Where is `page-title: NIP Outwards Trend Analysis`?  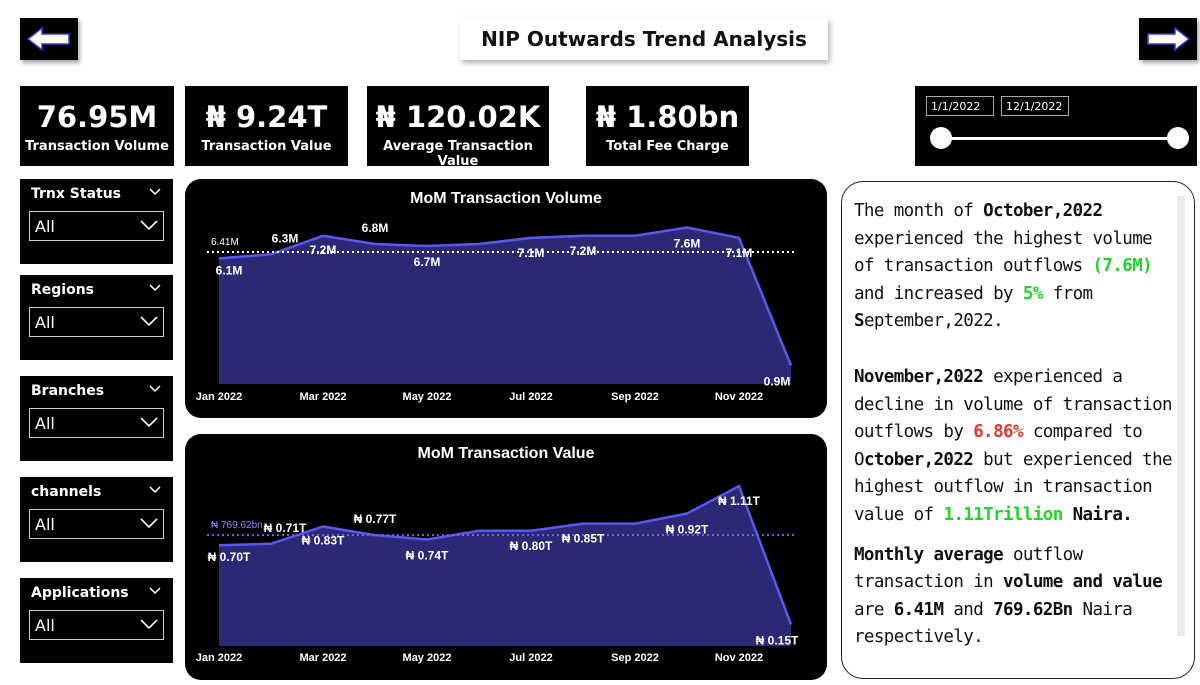 page-title: NIP Outwards Trend Analysis is located at coordinates (644, 39).